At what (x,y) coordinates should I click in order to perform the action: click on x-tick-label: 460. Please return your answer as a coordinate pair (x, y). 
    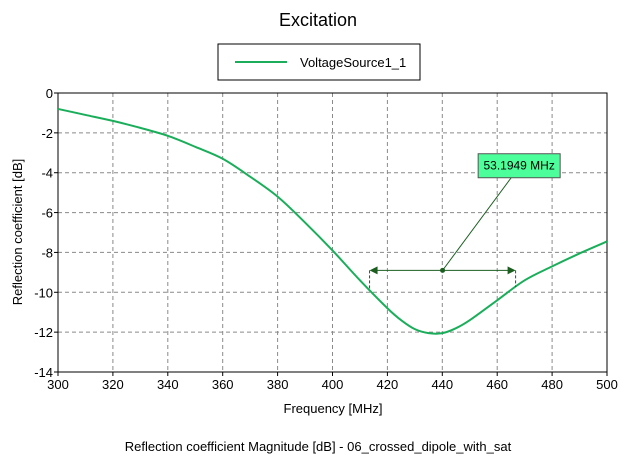
    Looking at the image, I should click on (497, 384).